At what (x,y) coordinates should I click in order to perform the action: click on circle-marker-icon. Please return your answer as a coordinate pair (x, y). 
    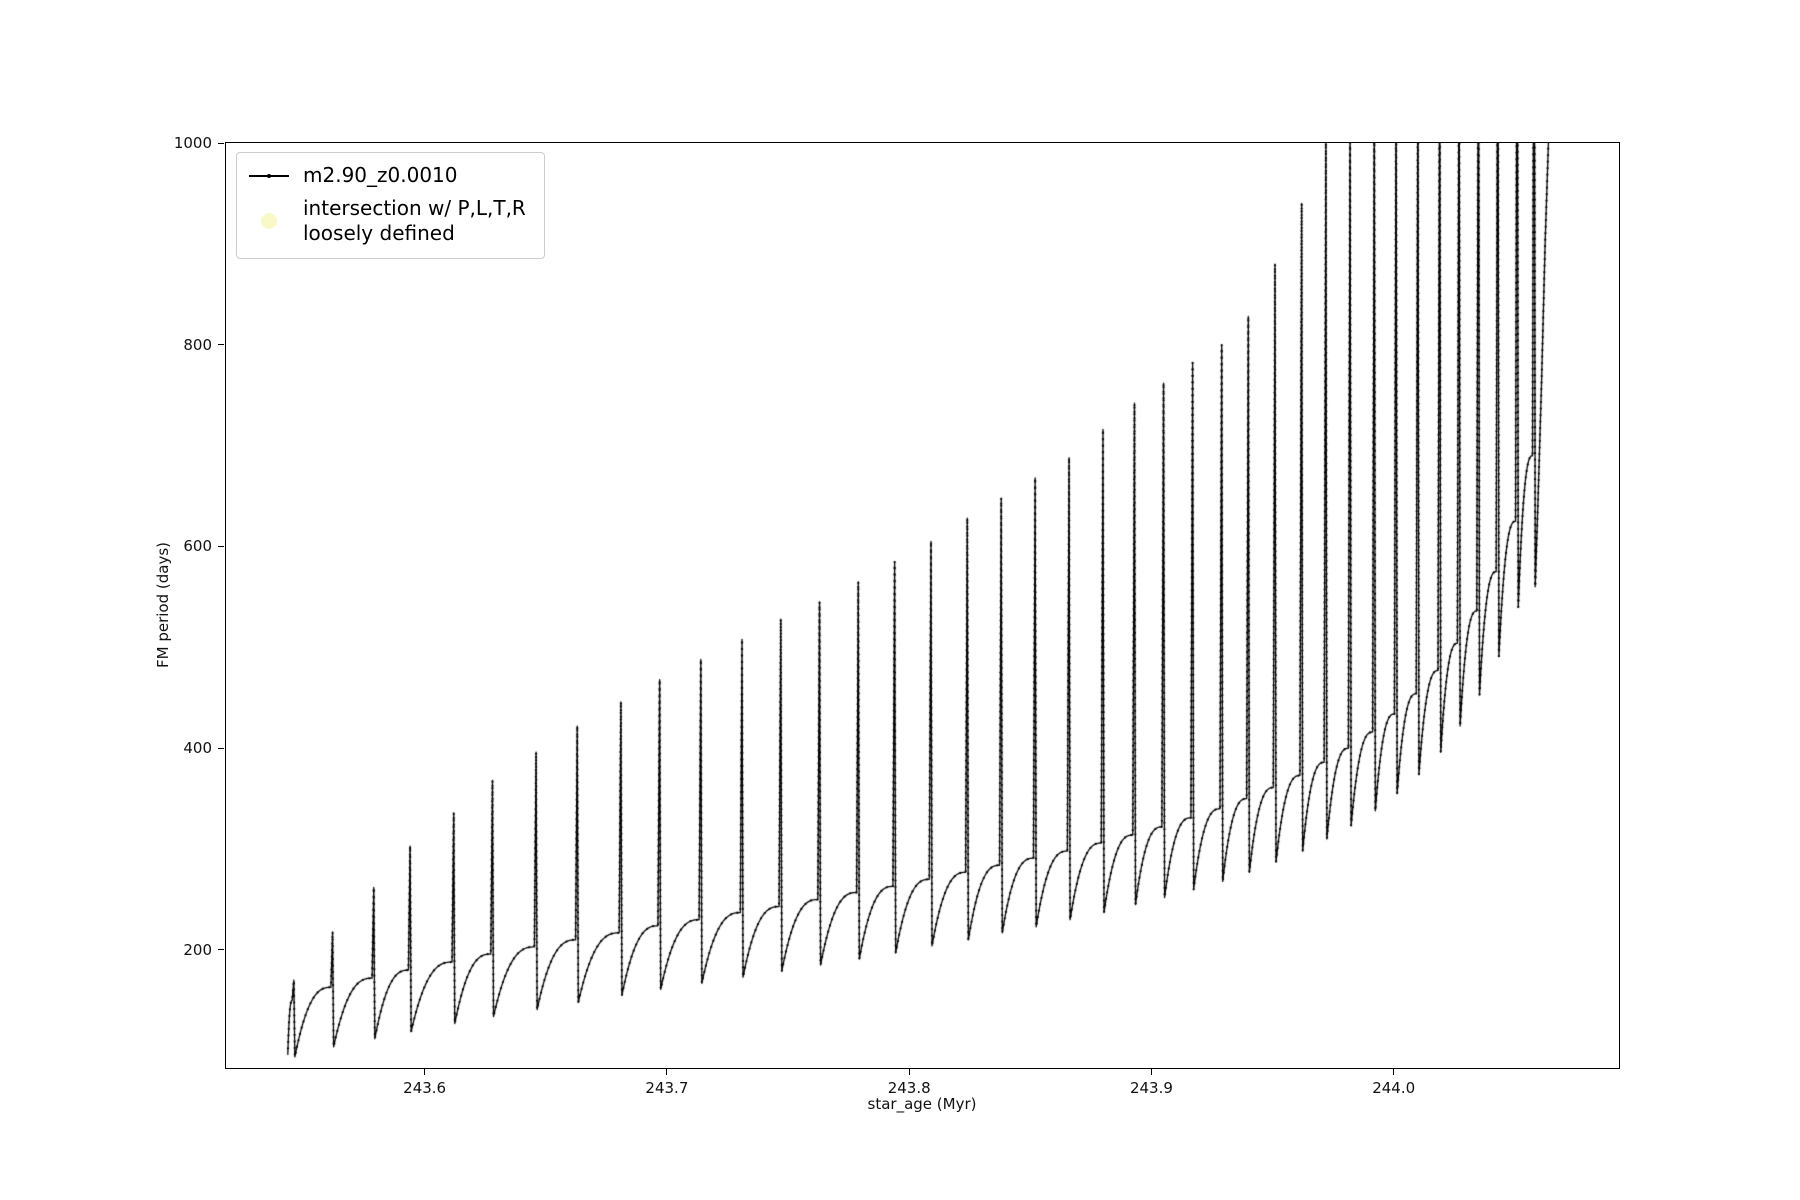
    Looking at the image, I should click on (269, 221).